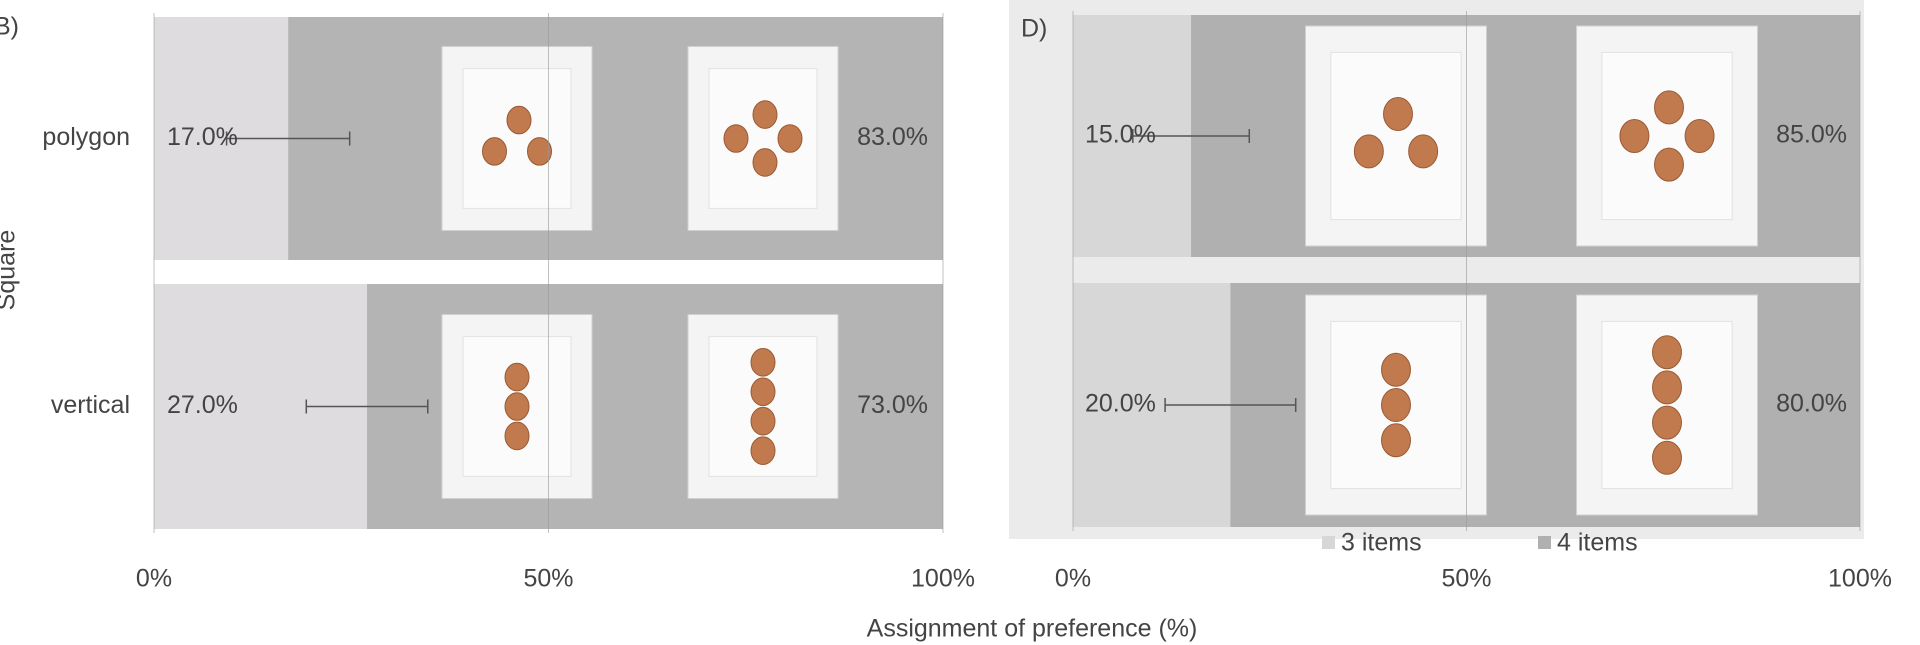 The width and height of the screenshot is (1920, 645). Describe the element at coordinates (9, 27) in the screenshot. I see `panel-label: B)` at that location.